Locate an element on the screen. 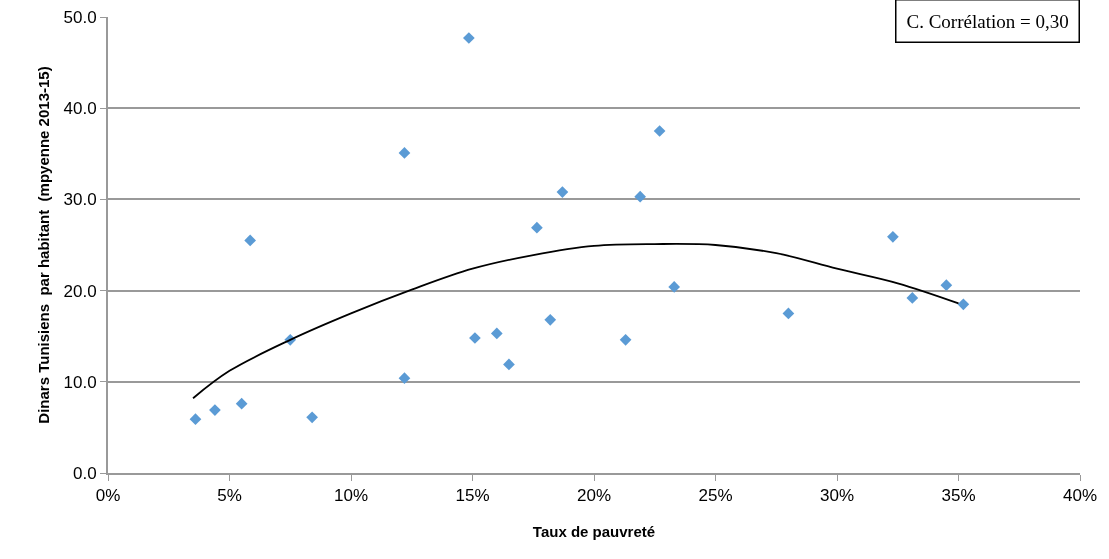  x-tick-label: 15% is located at coordinates (472, 496).